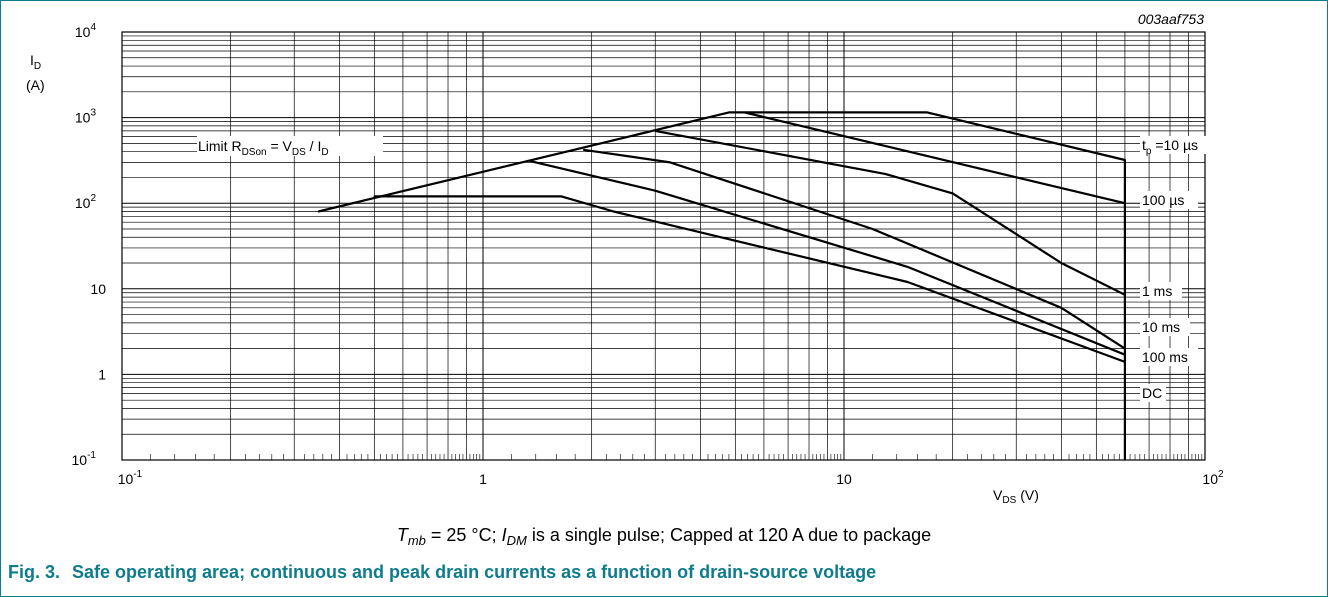 The width and height of the screenshot is (1328, 597). Describe the element at coordinates (89, 245) in the screenshot. I see `y-tick-labels: 10⁻¹ 1 10 10² 10³ 10⁴` at that location.